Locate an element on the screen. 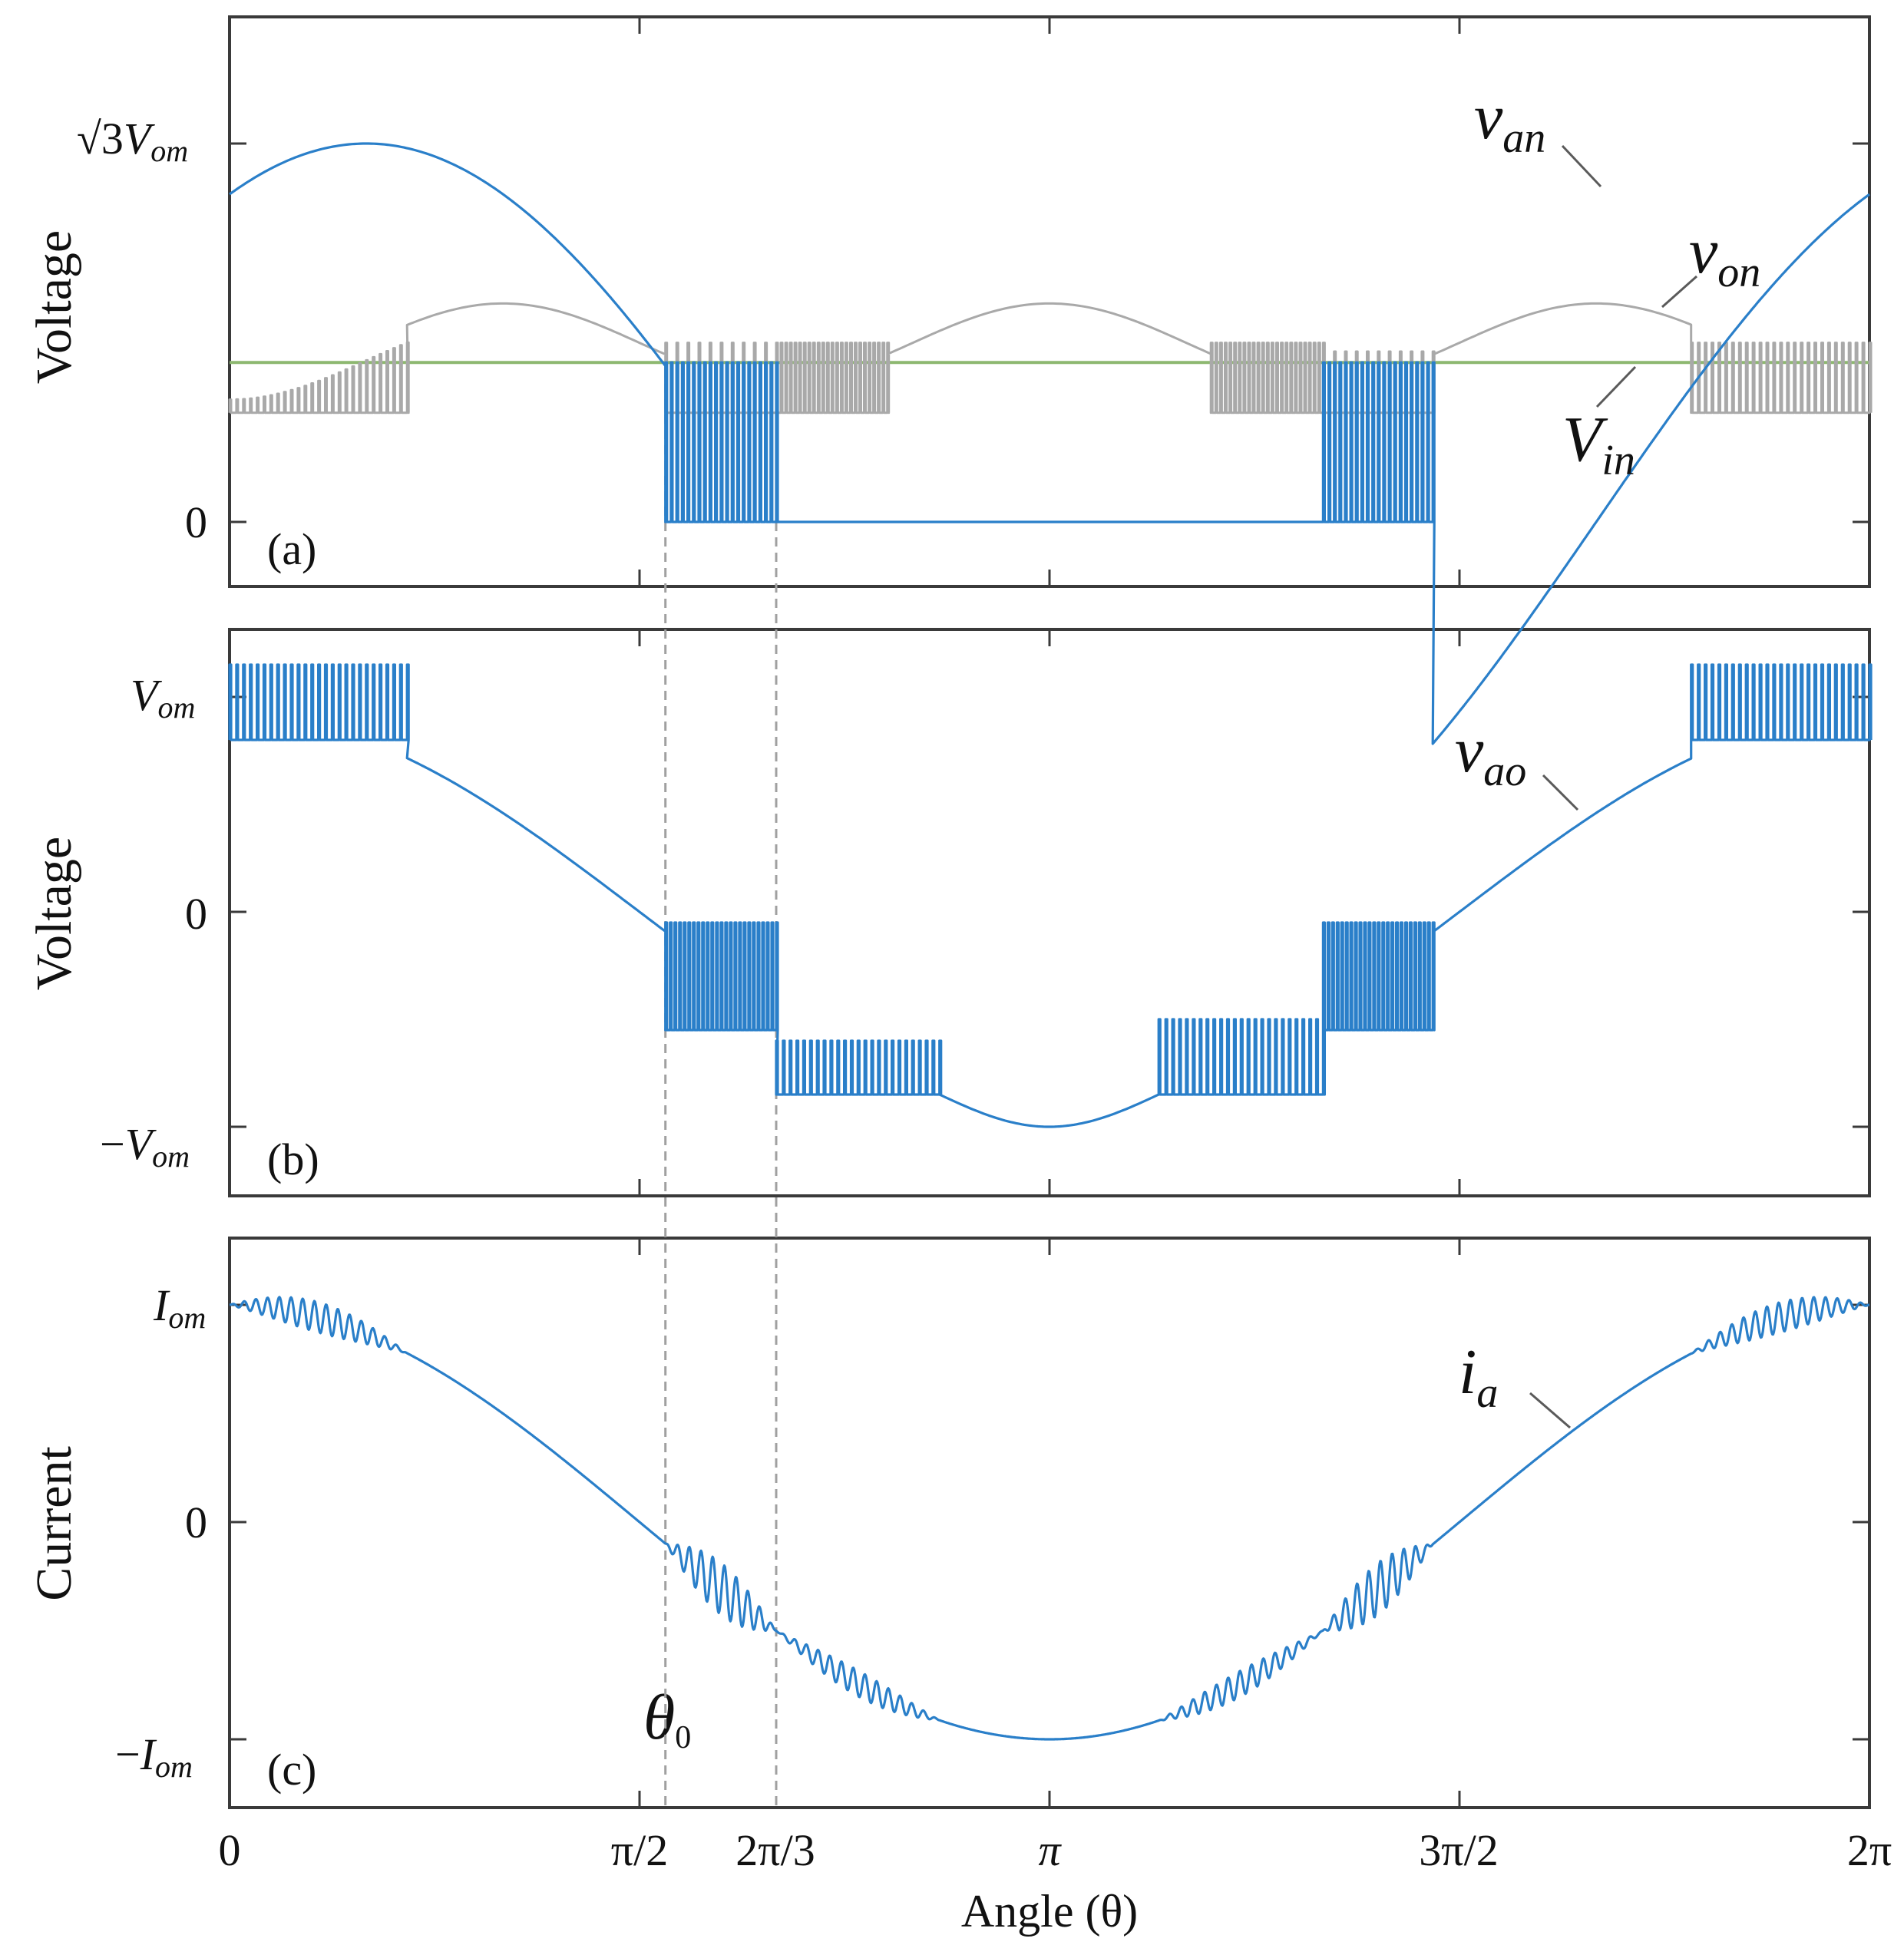  label-vao: vao is located at coordinates (1490, 755).